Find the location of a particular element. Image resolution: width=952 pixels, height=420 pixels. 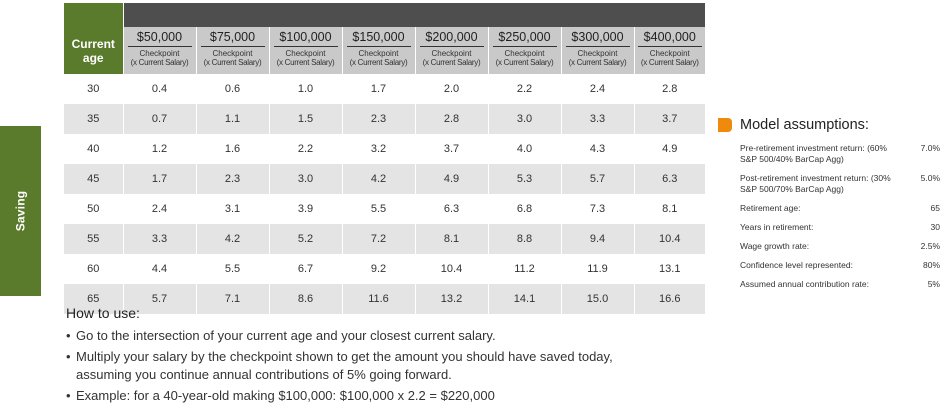

checkpoint-cell: 4.4 is located at coordinates (160, 269).